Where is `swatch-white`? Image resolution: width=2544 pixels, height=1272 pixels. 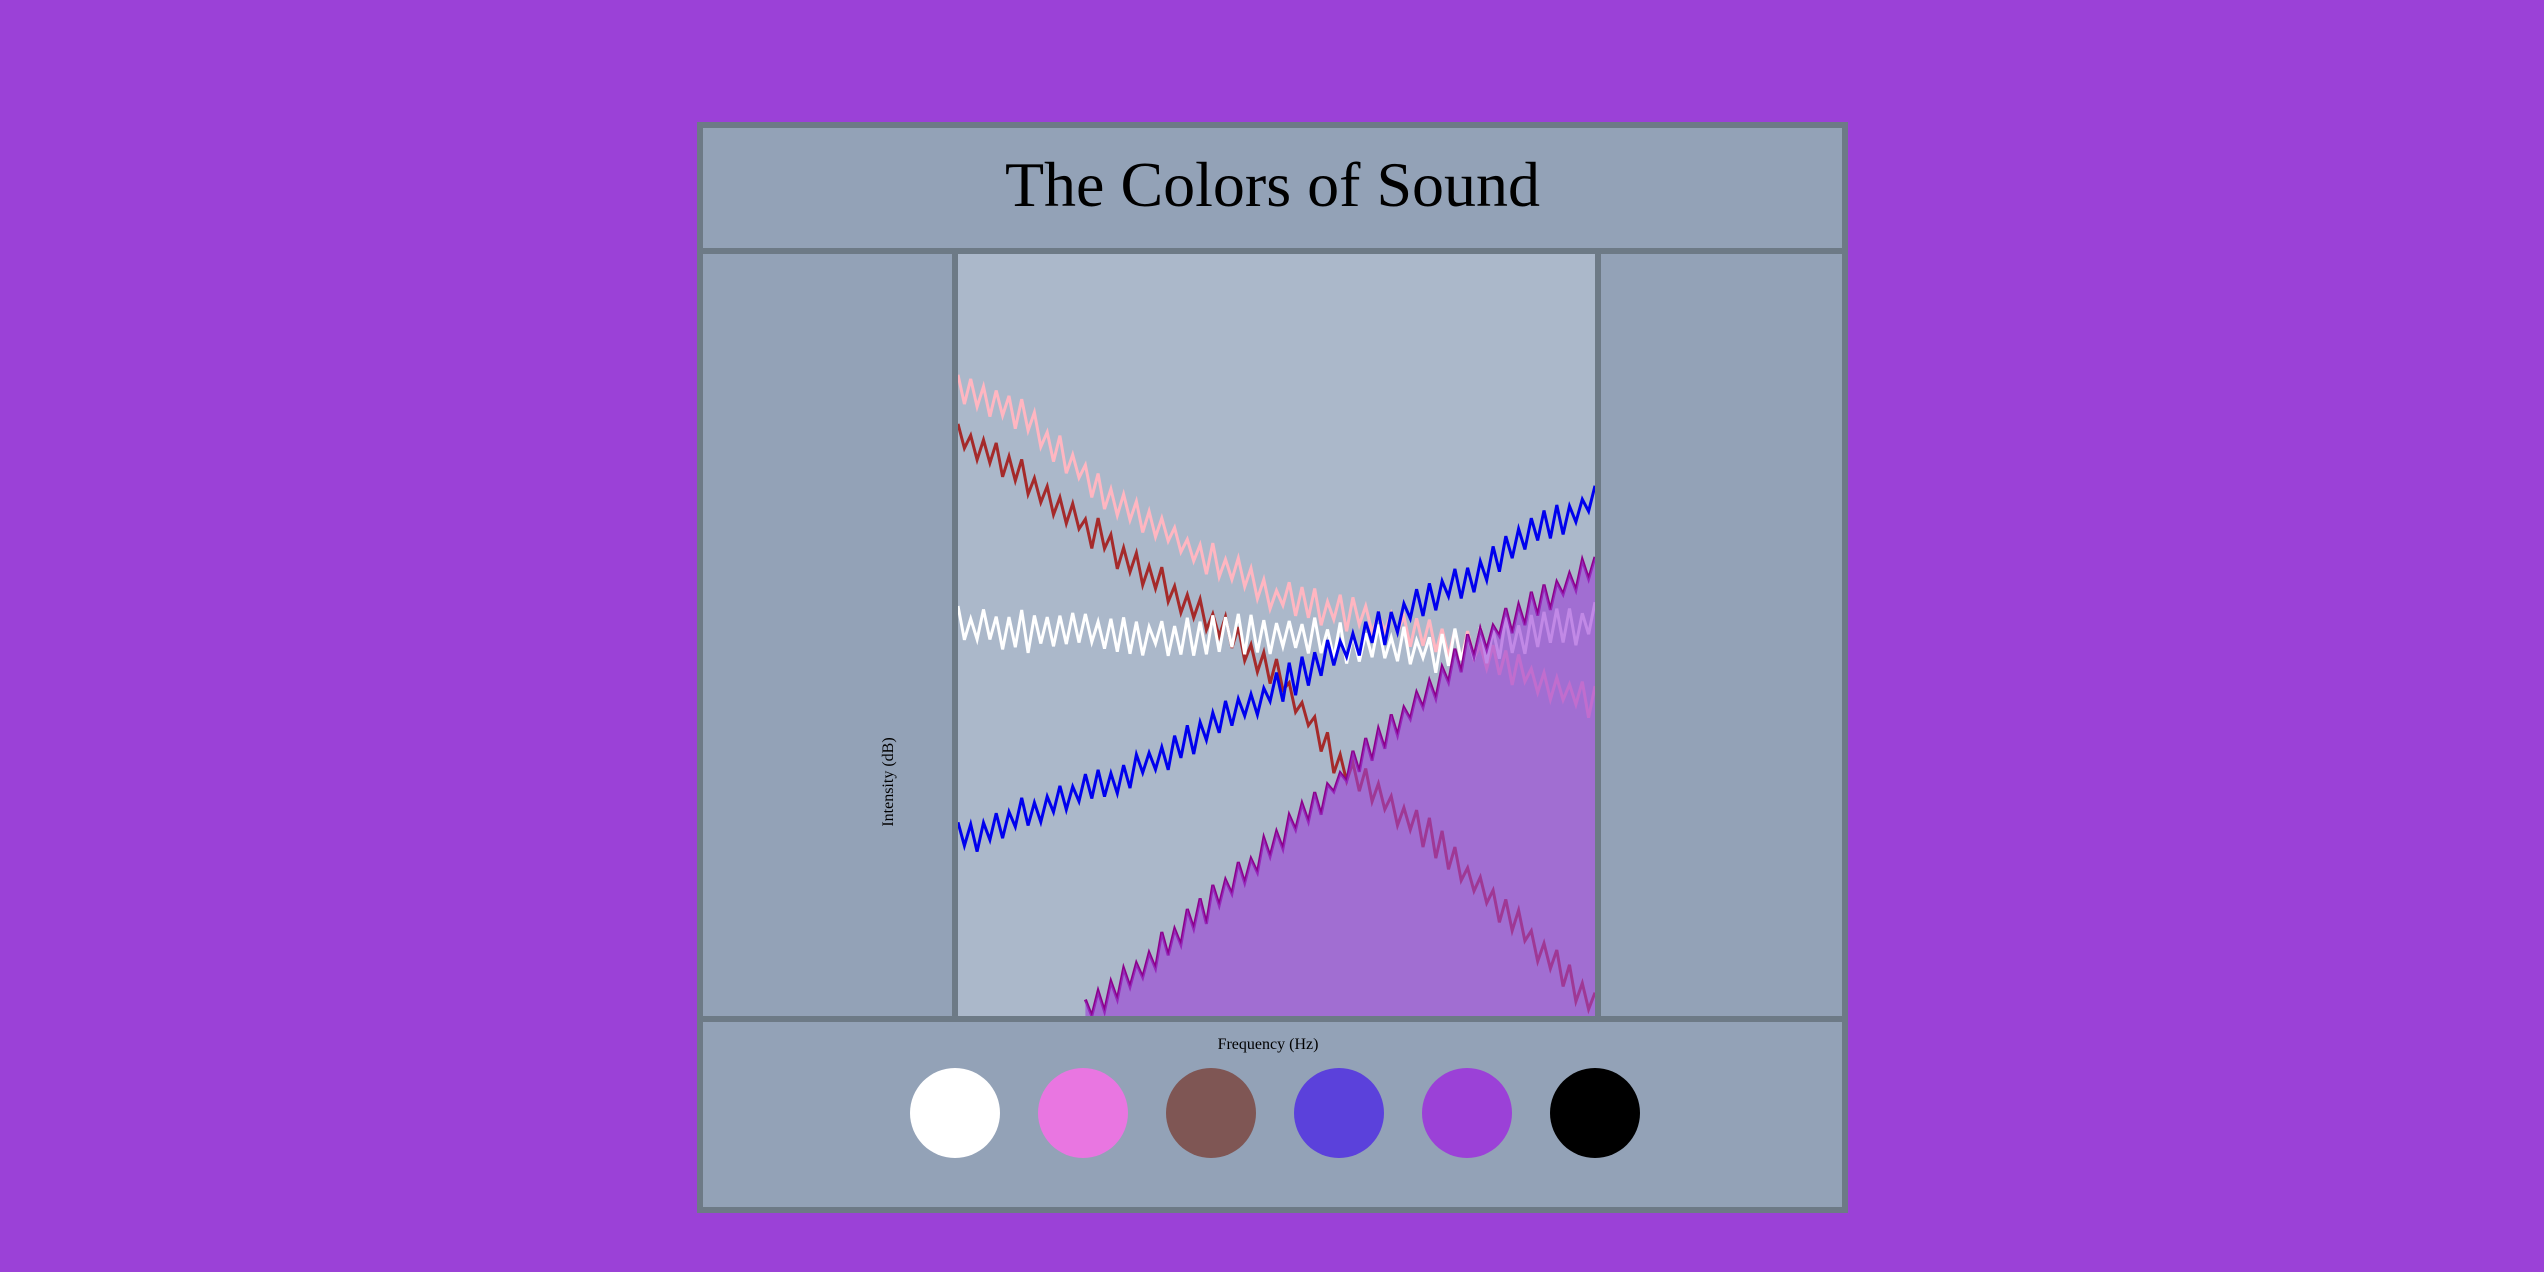
swatch-white is located at coordinates (955, 1113).